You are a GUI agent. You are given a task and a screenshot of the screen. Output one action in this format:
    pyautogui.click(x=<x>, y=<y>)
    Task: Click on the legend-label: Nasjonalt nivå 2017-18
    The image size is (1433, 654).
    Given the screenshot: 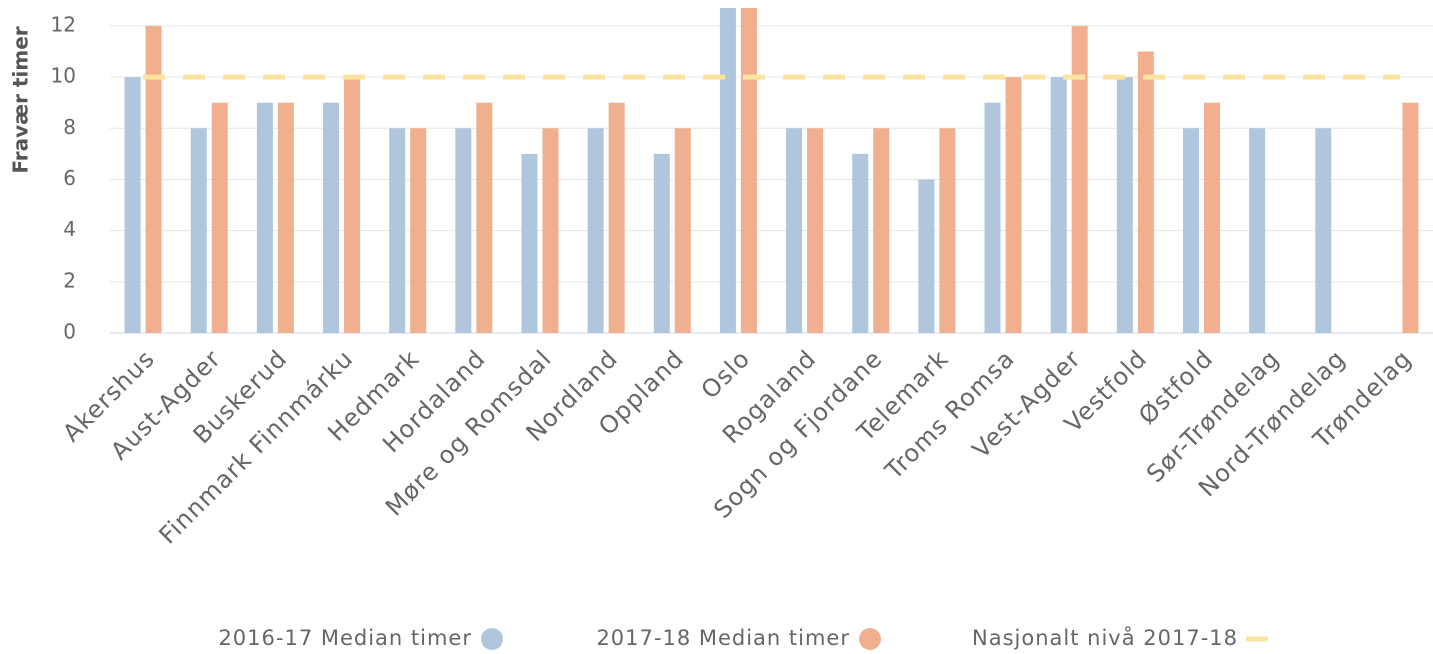 What is the action you would take?
    pyautogui.click(x=1105, y=637)
    